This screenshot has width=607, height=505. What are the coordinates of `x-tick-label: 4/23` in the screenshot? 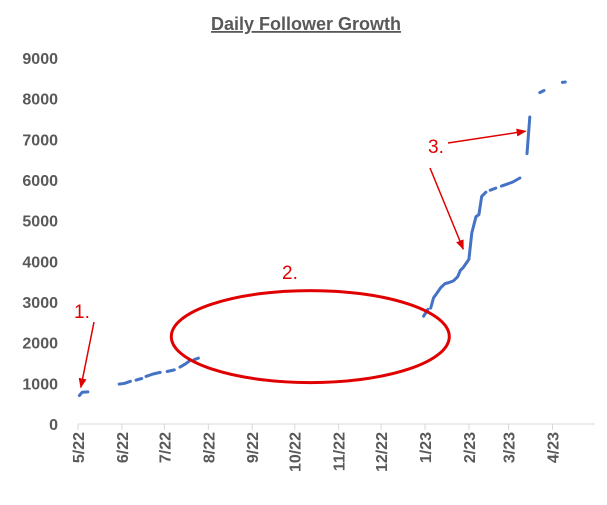 It's located at (554, 447).